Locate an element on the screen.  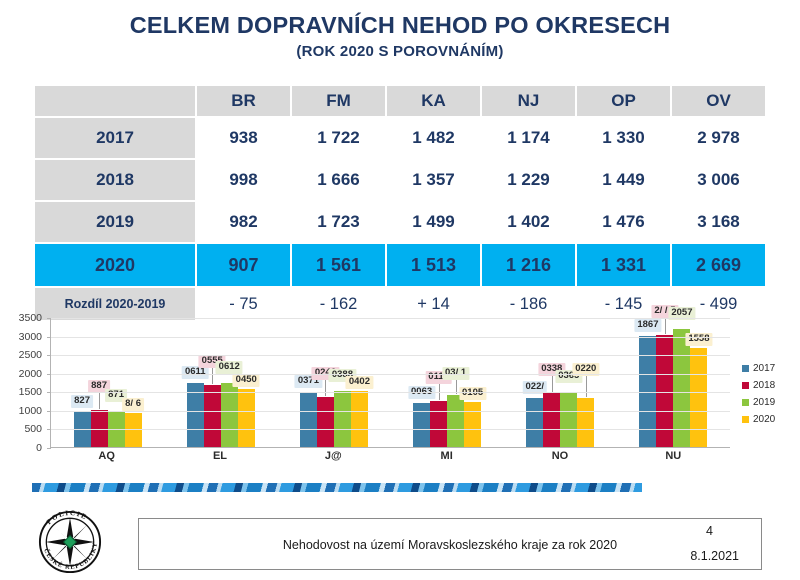
chart-bar-label: 1558 is located at coordinates (699, 339).